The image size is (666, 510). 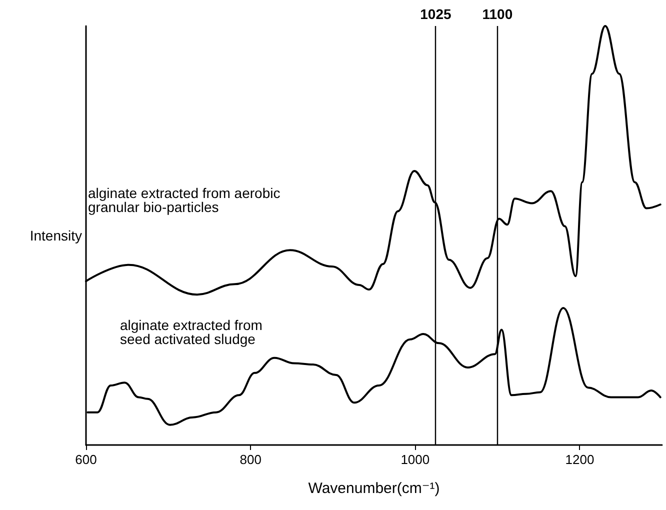 What do you see at coordinates (251, 459) in the screenshot?
I see `x-tick-label: 800` at bounding box center [251, 459].